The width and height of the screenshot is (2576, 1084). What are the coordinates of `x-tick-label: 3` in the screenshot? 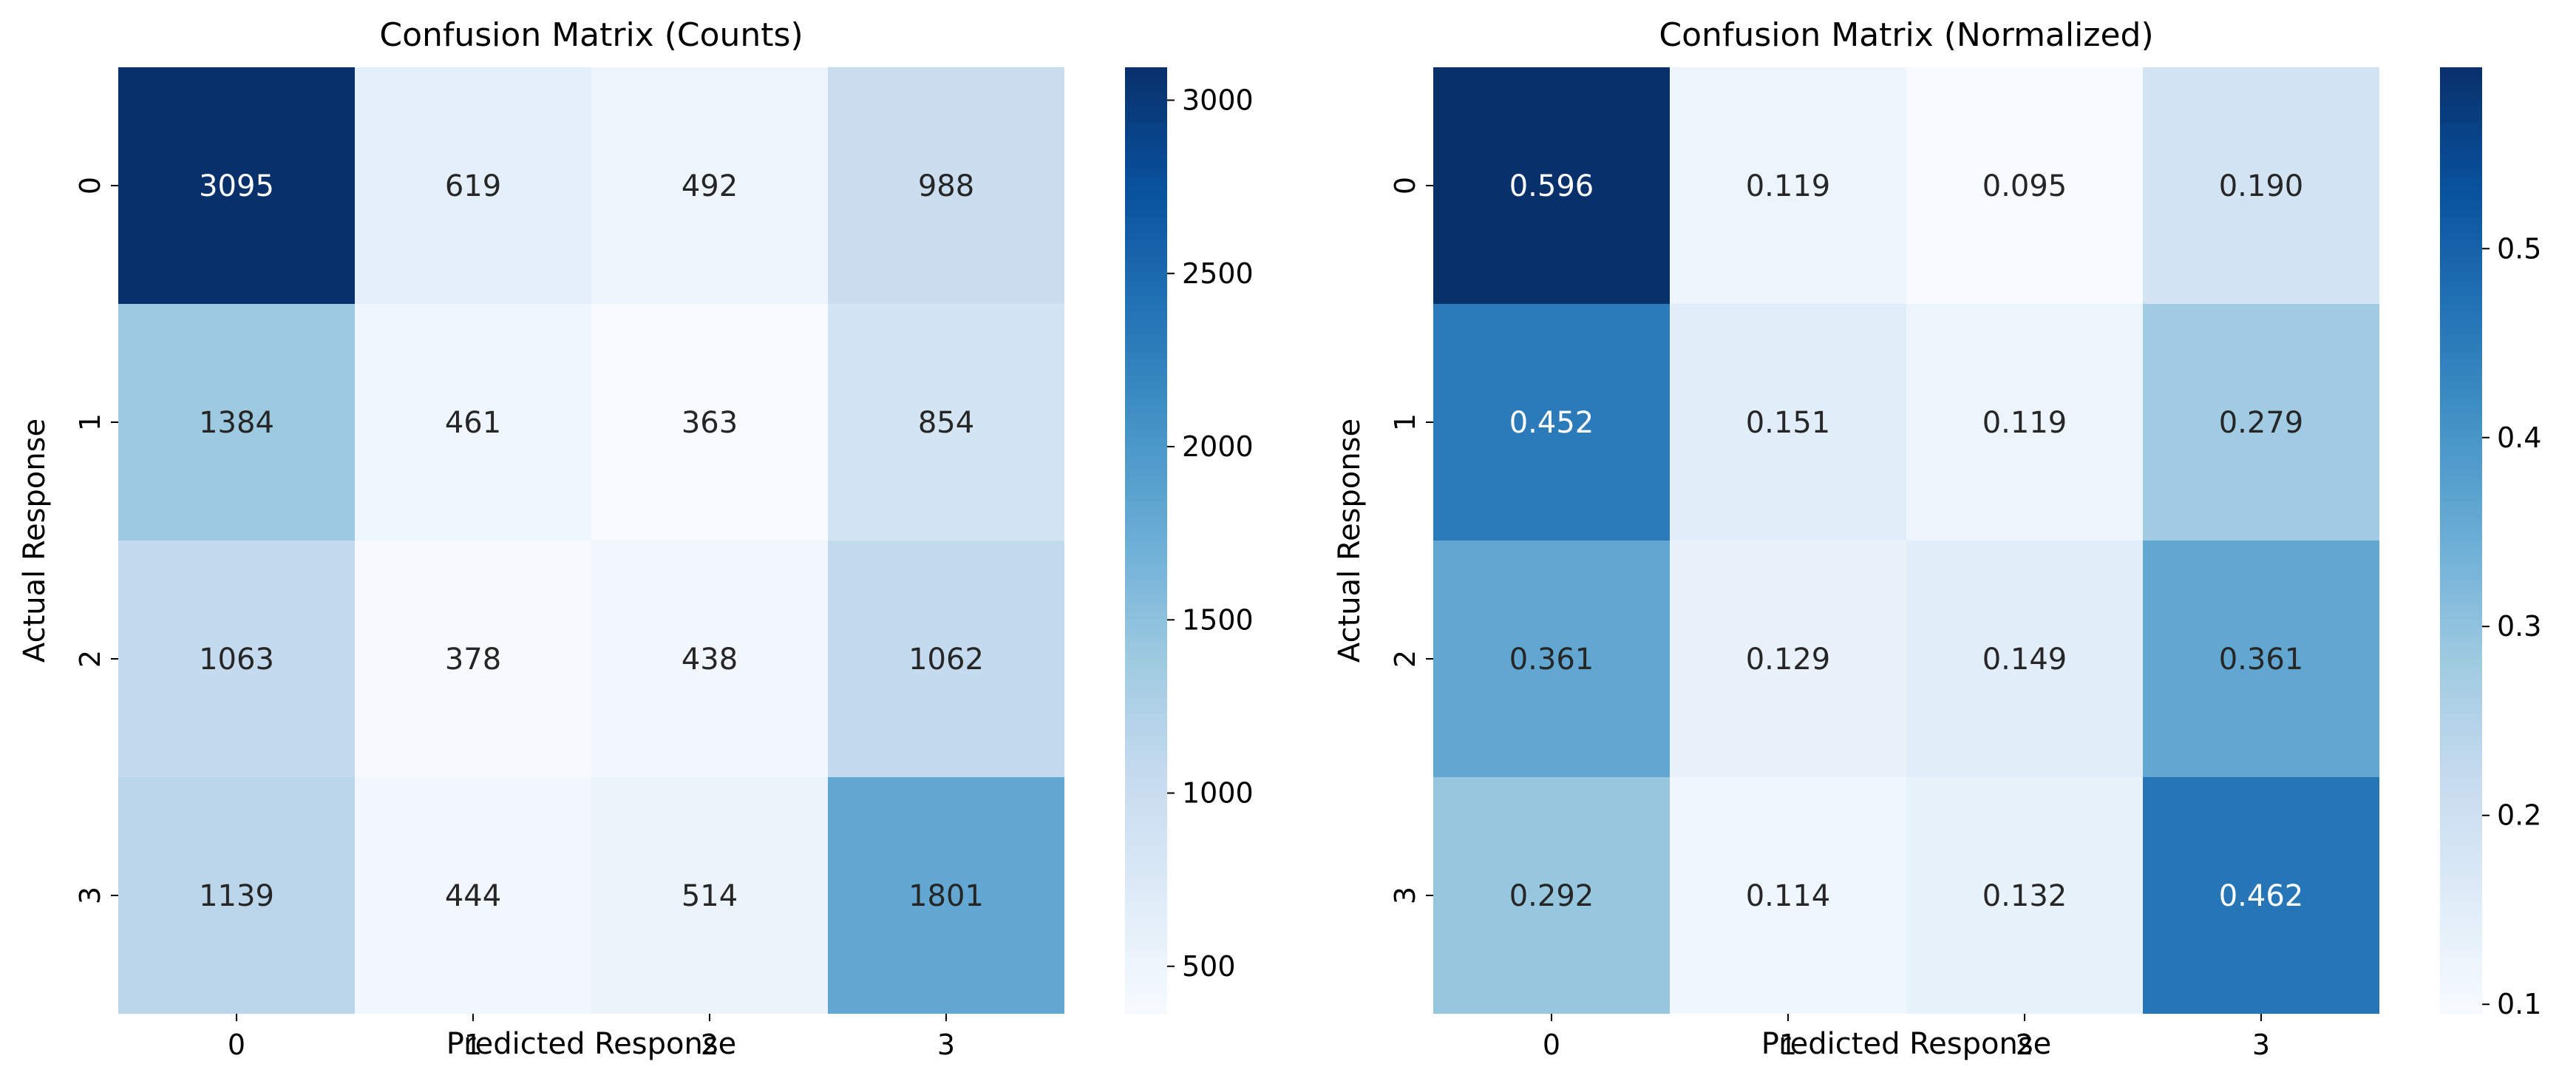 It's located at (2261, 1045).